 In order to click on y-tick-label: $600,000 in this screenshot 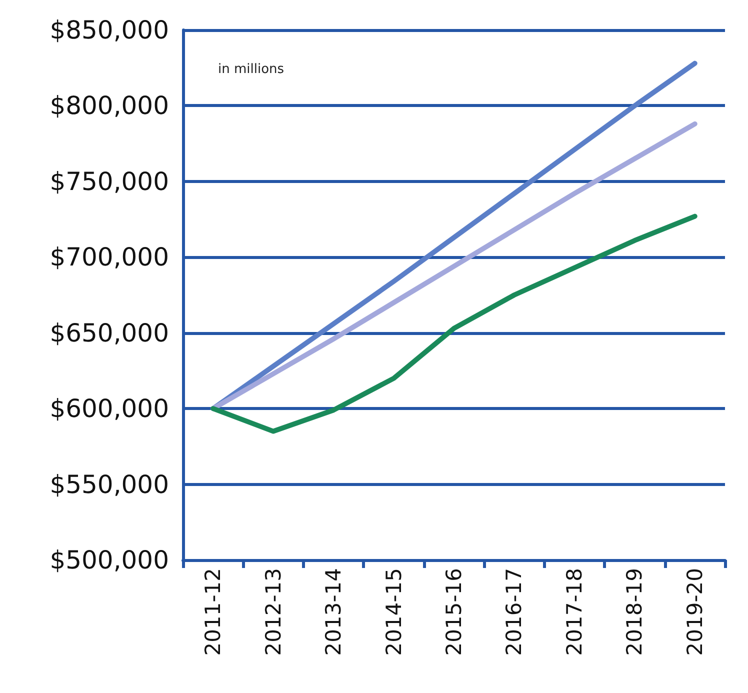, I will do `click(109, 409)`.